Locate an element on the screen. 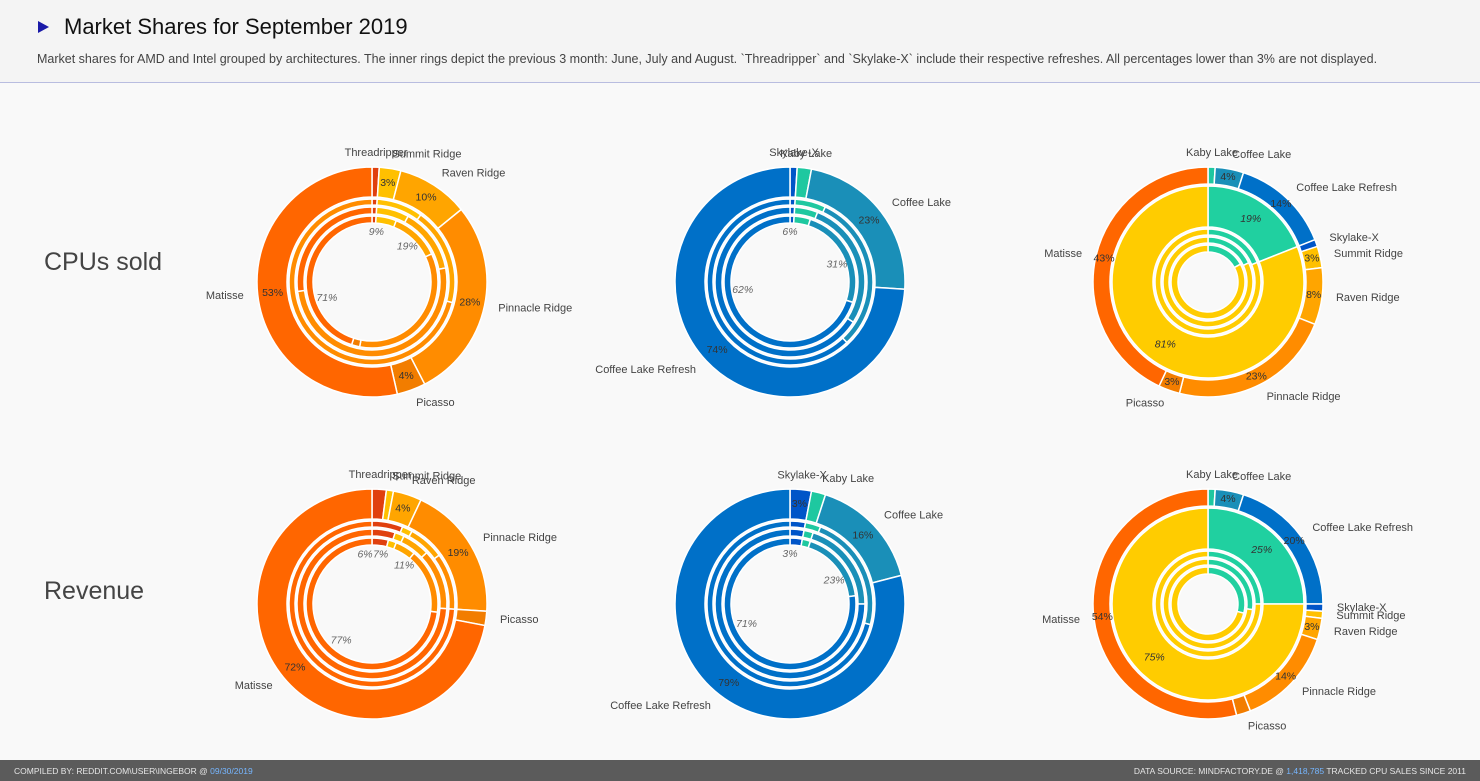 This screenshot has height=781, width=1480. combined_cpus-middle-label: 81% is located at coordinates (1165, 345).